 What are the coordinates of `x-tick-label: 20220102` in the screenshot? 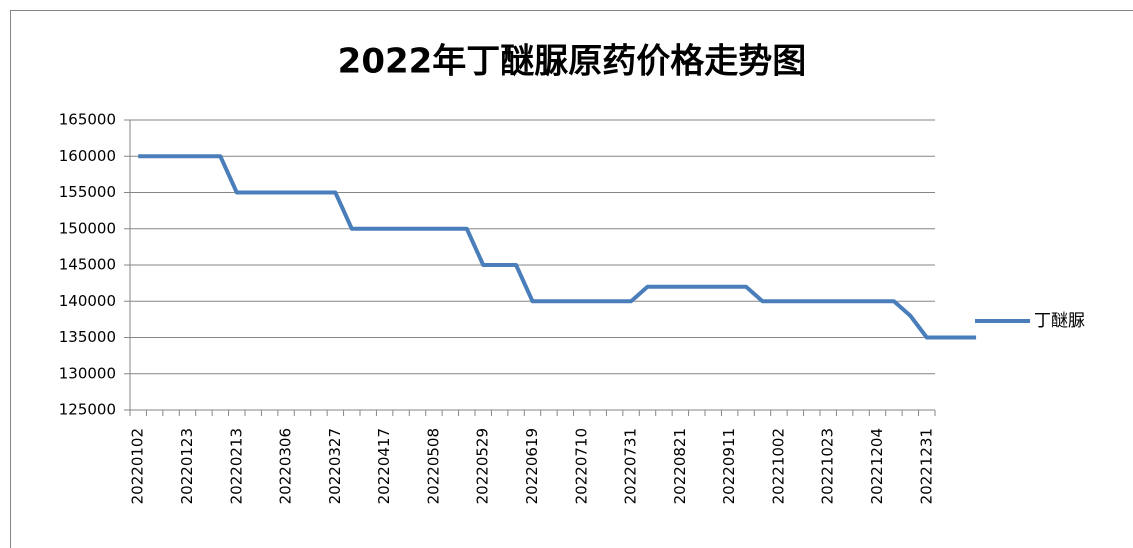 It's located at (138, 466).